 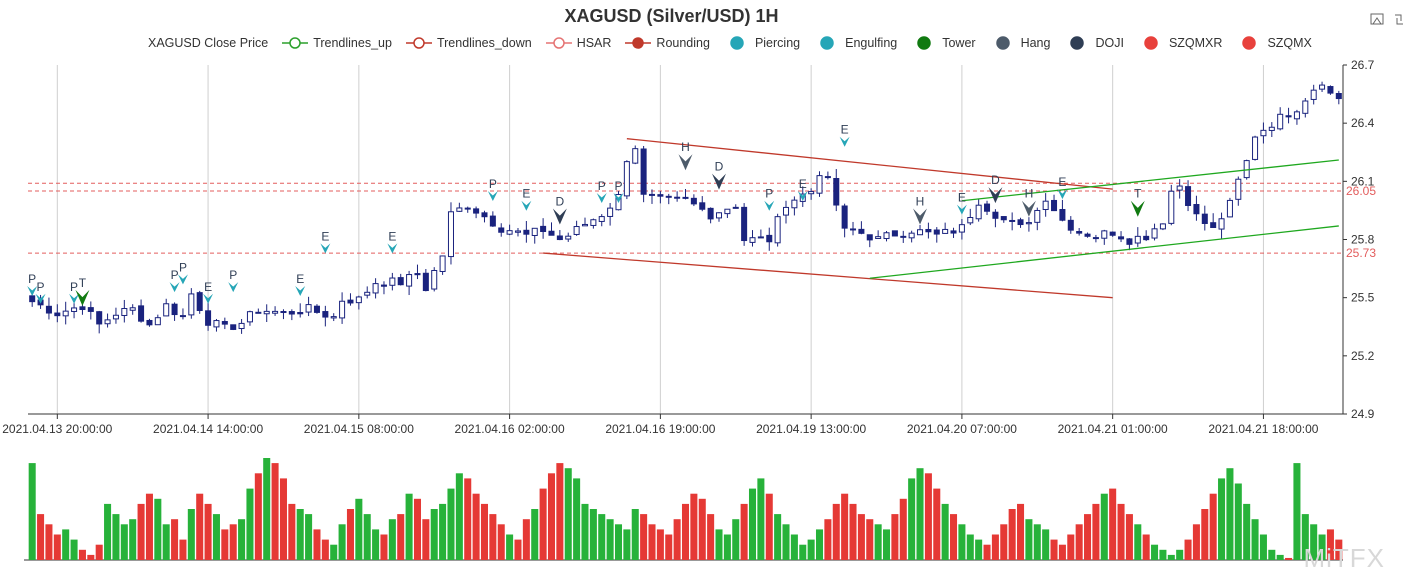 What do you see at coordinates (1180, 43) in the screenshot?
I see `legend-item: SZQMXR` at bounding box center [1180, 43].